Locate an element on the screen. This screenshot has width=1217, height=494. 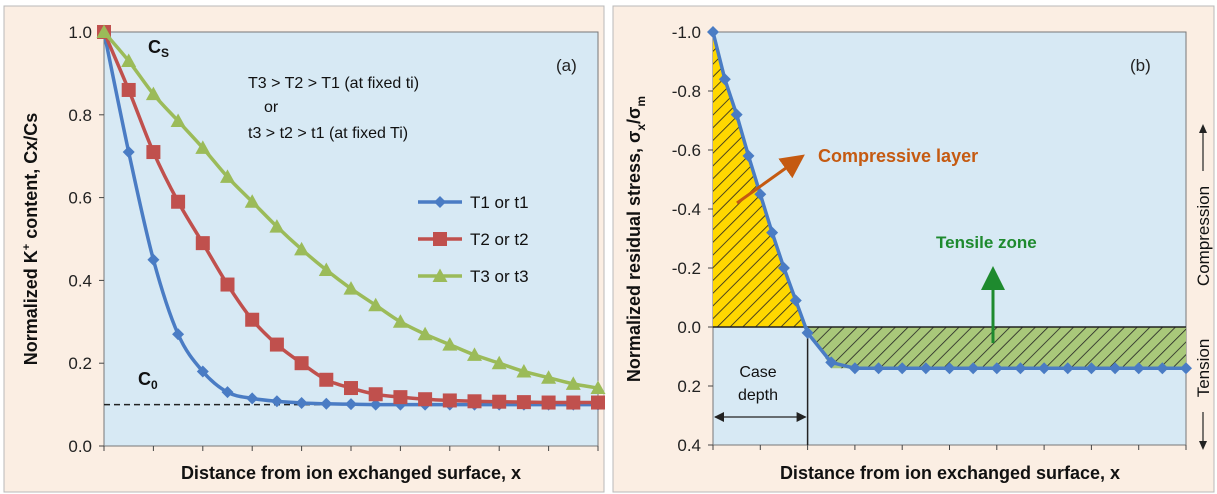
y-axis-label-b: Normalized residual stress, σx/σm is located at coordinates (636, 239).